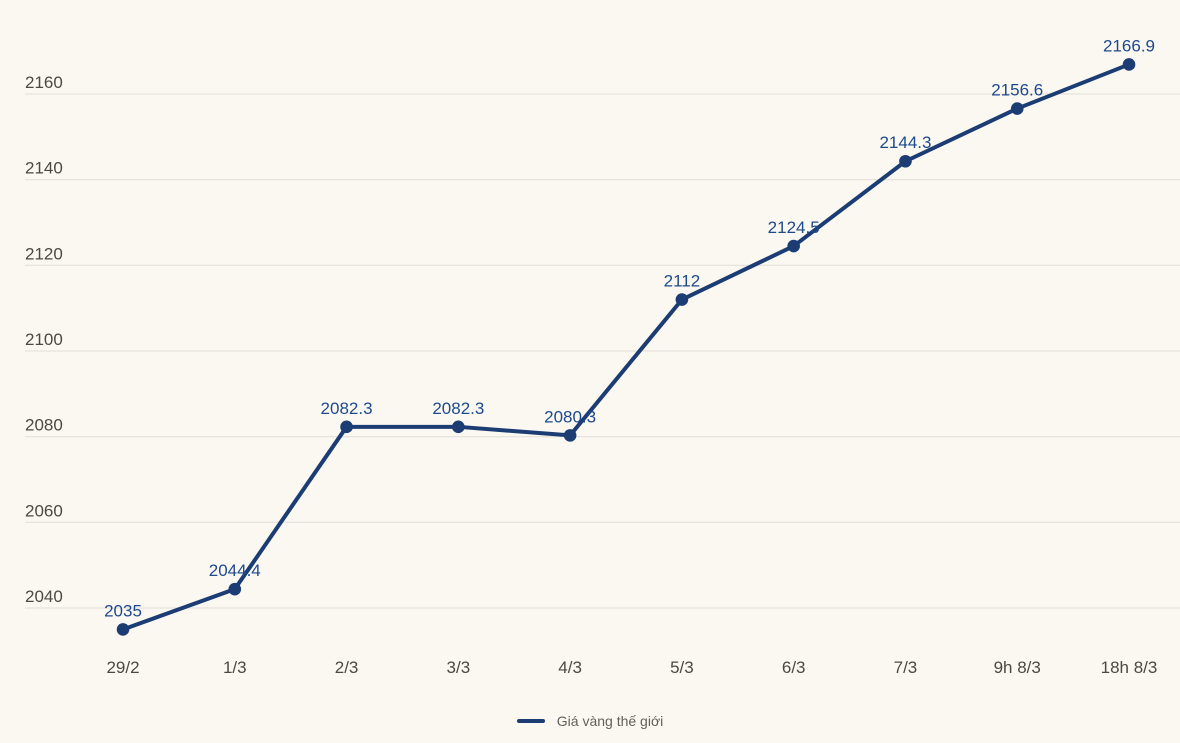  What do you see at coordinates (1129, 45) in the screenshot?
I see `data-point-label: 2166.9` at bounding box center [1129, 45].